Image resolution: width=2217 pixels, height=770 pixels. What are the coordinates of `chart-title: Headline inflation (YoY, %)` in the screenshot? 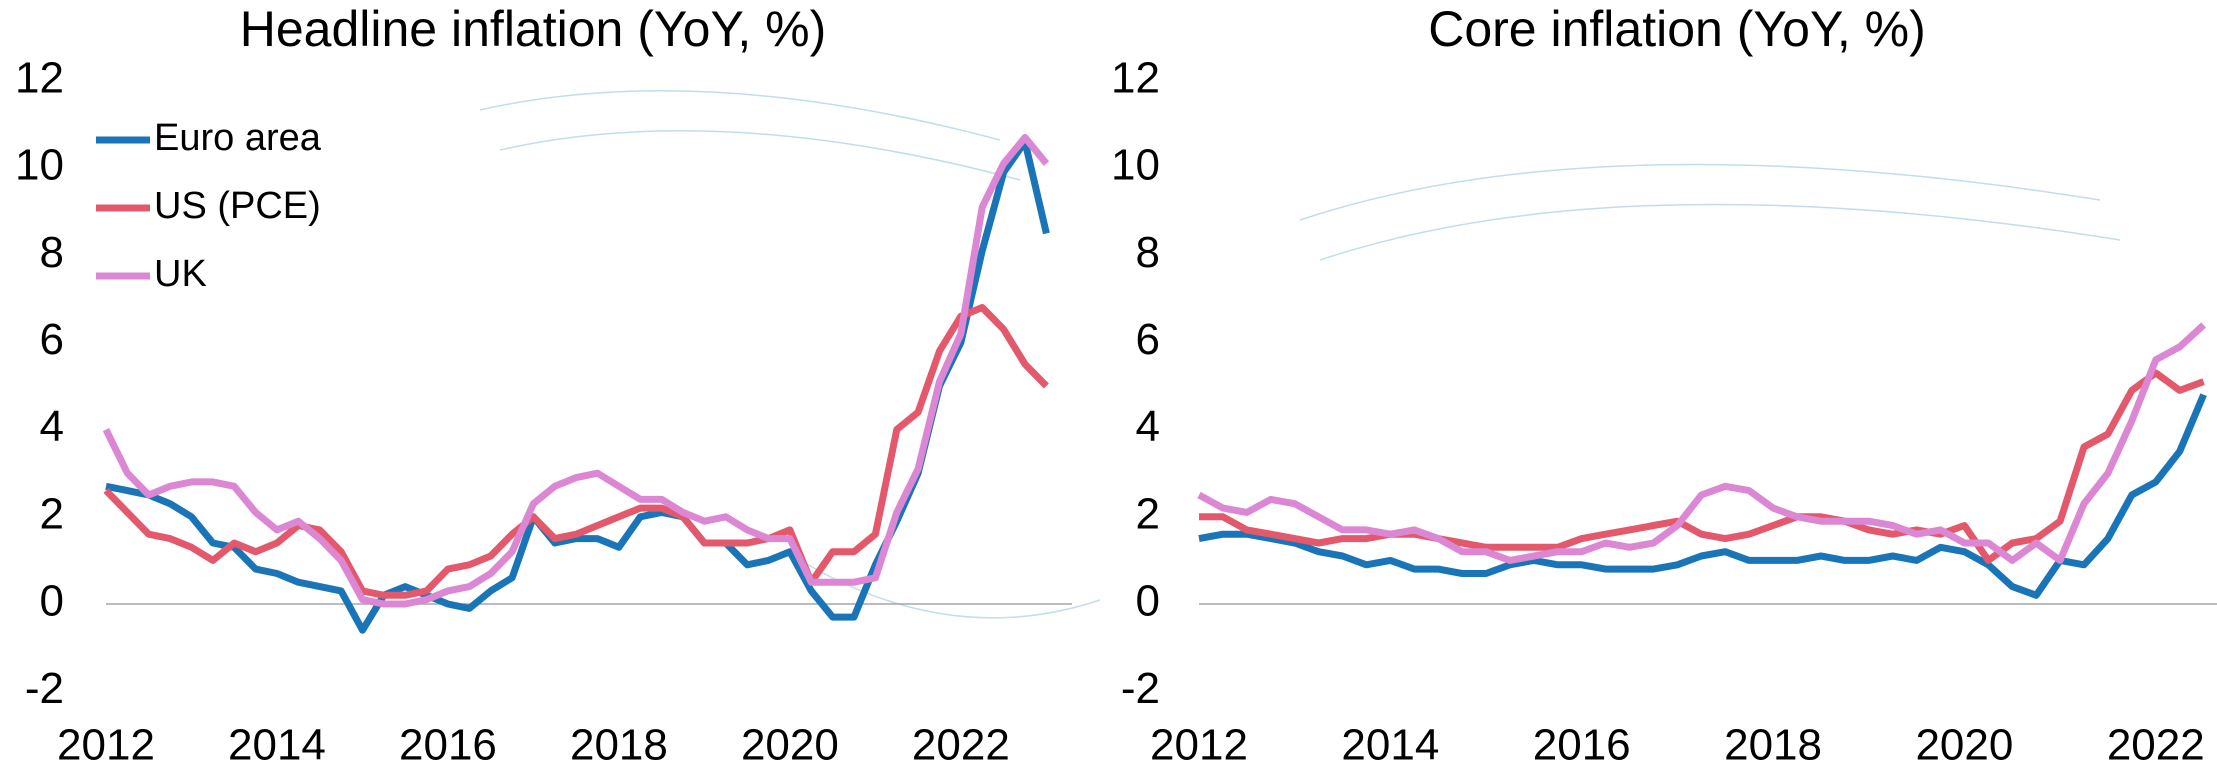 It's located at (533, 29).